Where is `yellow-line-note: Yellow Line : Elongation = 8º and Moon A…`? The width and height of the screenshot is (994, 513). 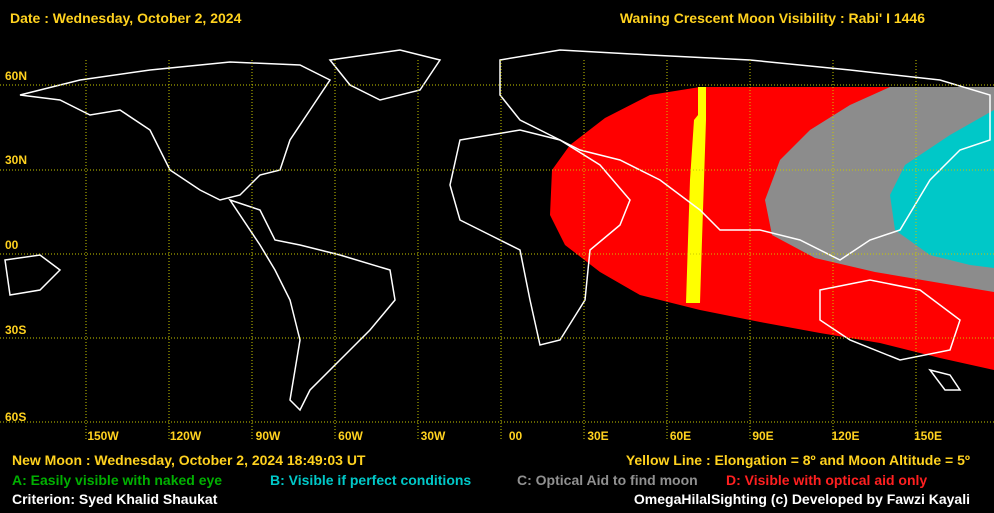 yellow-line-note: Yellow Line : Elongation = 8º and Moon A… is located at coordinates (798, 460).